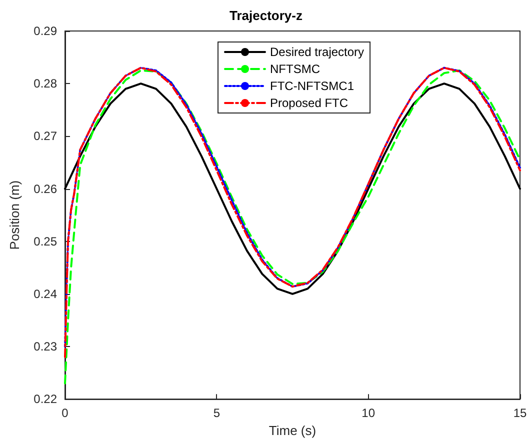 The image size is (532, 442). I want to click on y-tick-label: 0.26, so click(46, 189).